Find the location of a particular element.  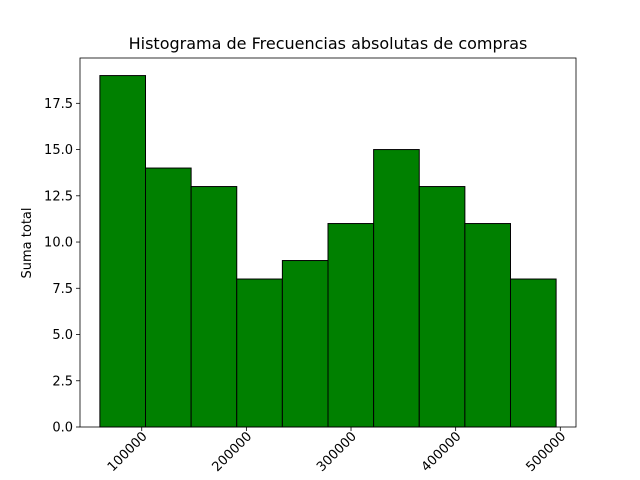

x-tick-label: 500000 is located at coordinates (546, 452).